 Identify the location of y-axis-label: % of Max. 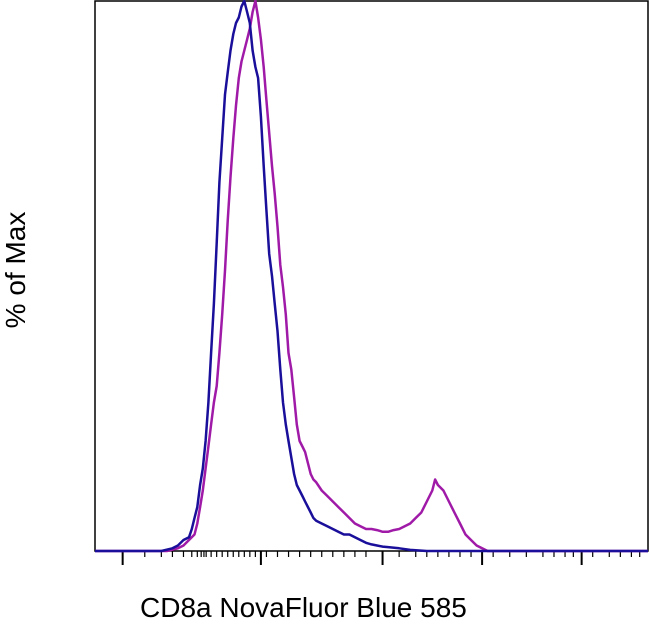
(15, 270).